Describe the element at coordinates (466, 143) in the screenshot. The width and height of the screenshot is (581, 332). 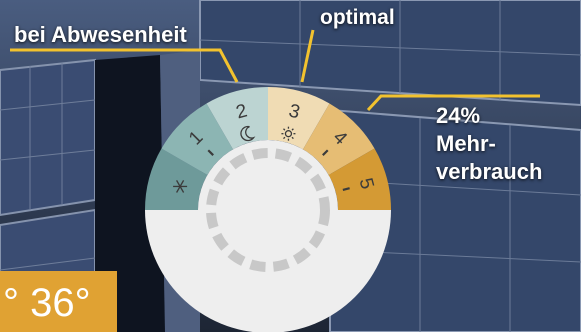
I see `extra-line1: Mehr-` at that location.